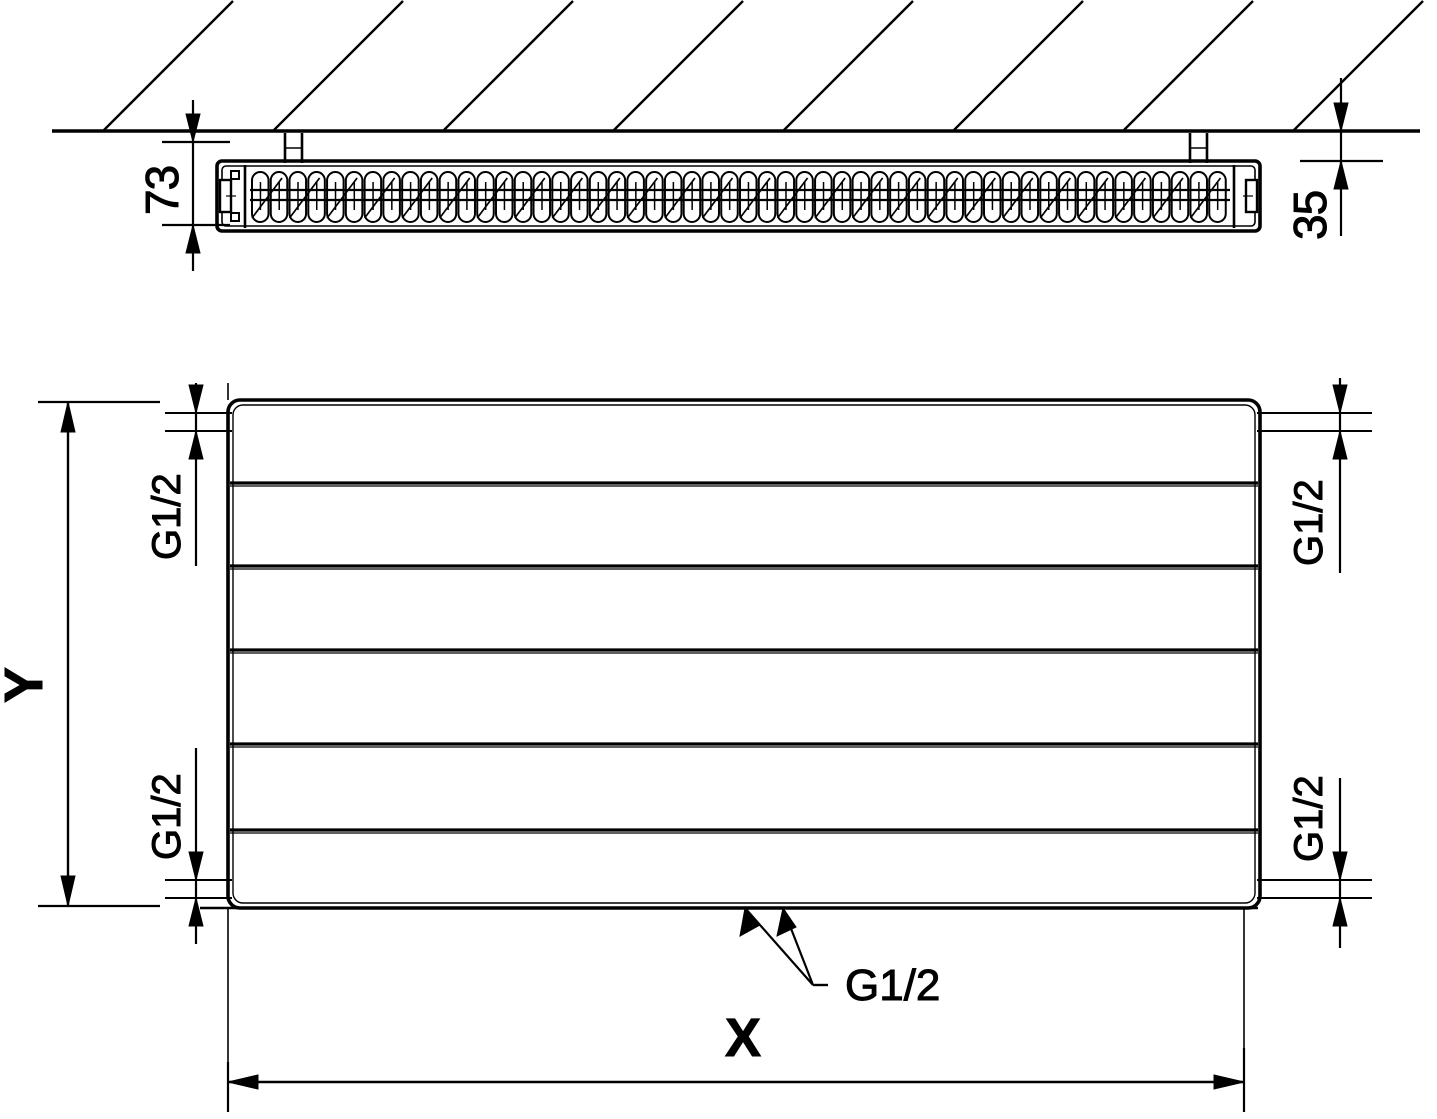  What do you see at coordinates (1309, 522) in the screenshot?
I see `g12-top-right-label: G1/2` at bounding box center [1309, 522].